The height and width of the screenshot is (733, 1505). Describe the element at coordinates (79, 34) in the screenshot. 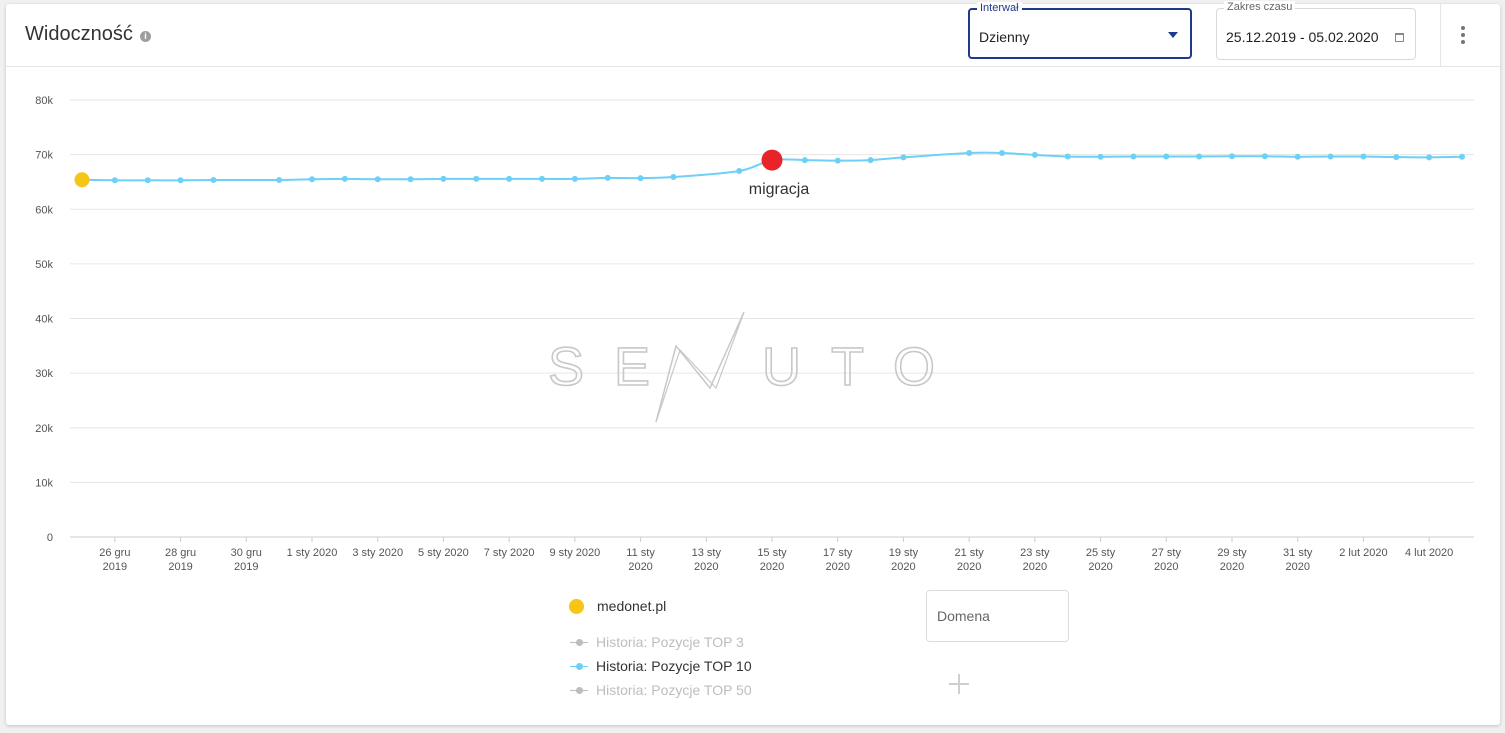

I see `card-title: Widoczność` at that location.